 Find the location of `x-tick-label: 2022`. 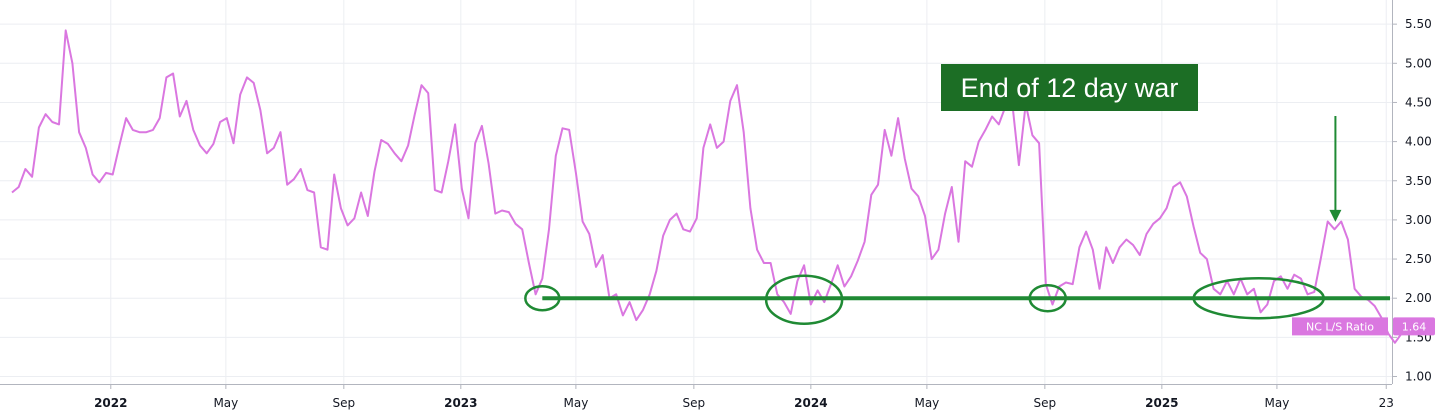

x-tick-label: 2022 is located at coordinates (110, 403).